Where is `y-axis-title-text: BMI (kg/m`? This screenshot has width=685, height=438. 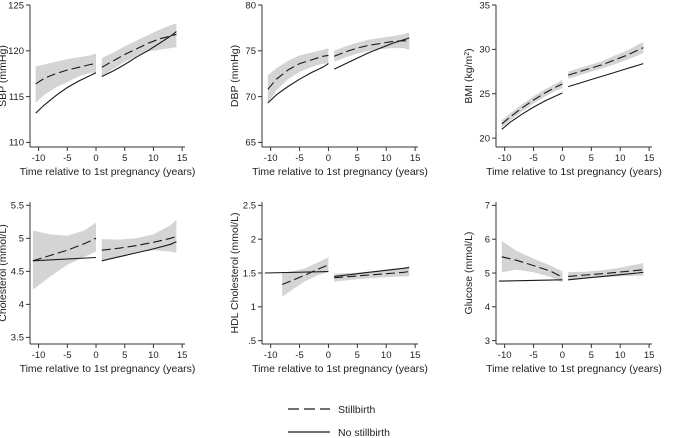 y-axis-title-text: BMI (kg/m is located at coordinates (469, 80).